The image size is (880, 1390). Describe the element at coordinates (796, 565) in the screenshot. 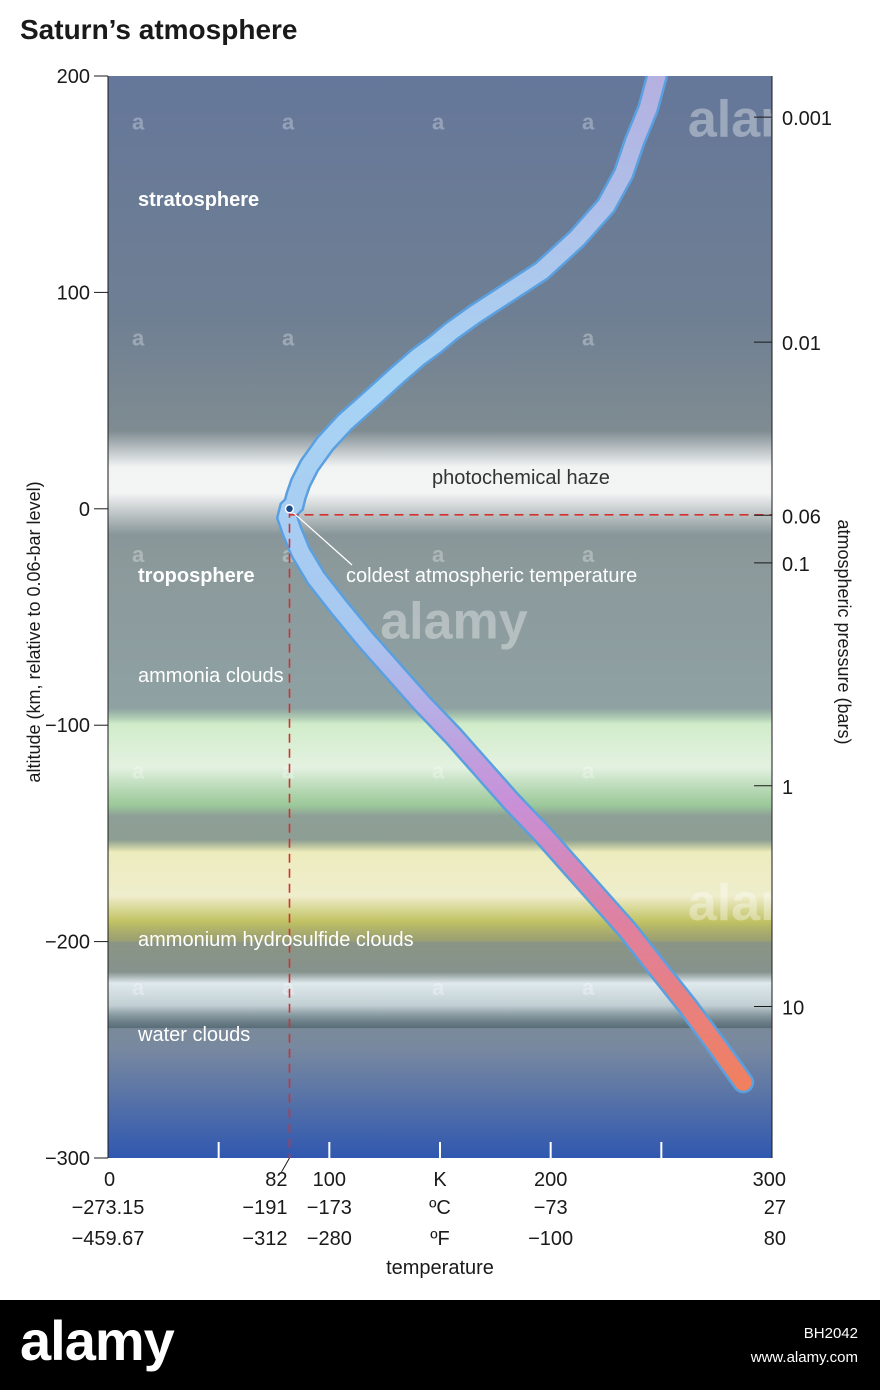

I see `pressure-tick-label: 0.1` at that location.